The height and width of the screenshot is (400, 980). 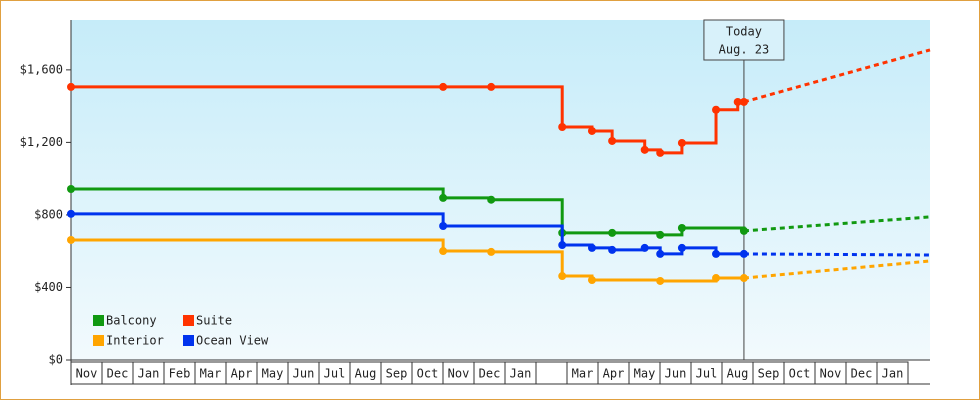 What do you see at coordinates (131, 321) in the screenshot?
I see `legend-label: Balcony` at bounding box center [131, 321].